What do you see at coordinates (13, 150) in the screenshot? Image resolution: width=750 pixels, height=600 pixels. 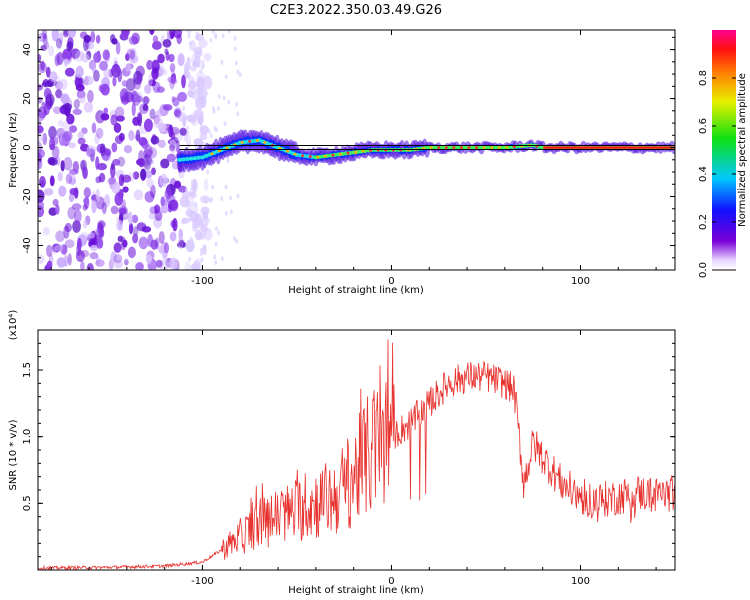 I see `top-y-axis-label: Frequency (Hz)` at bounding box center [13, 150].